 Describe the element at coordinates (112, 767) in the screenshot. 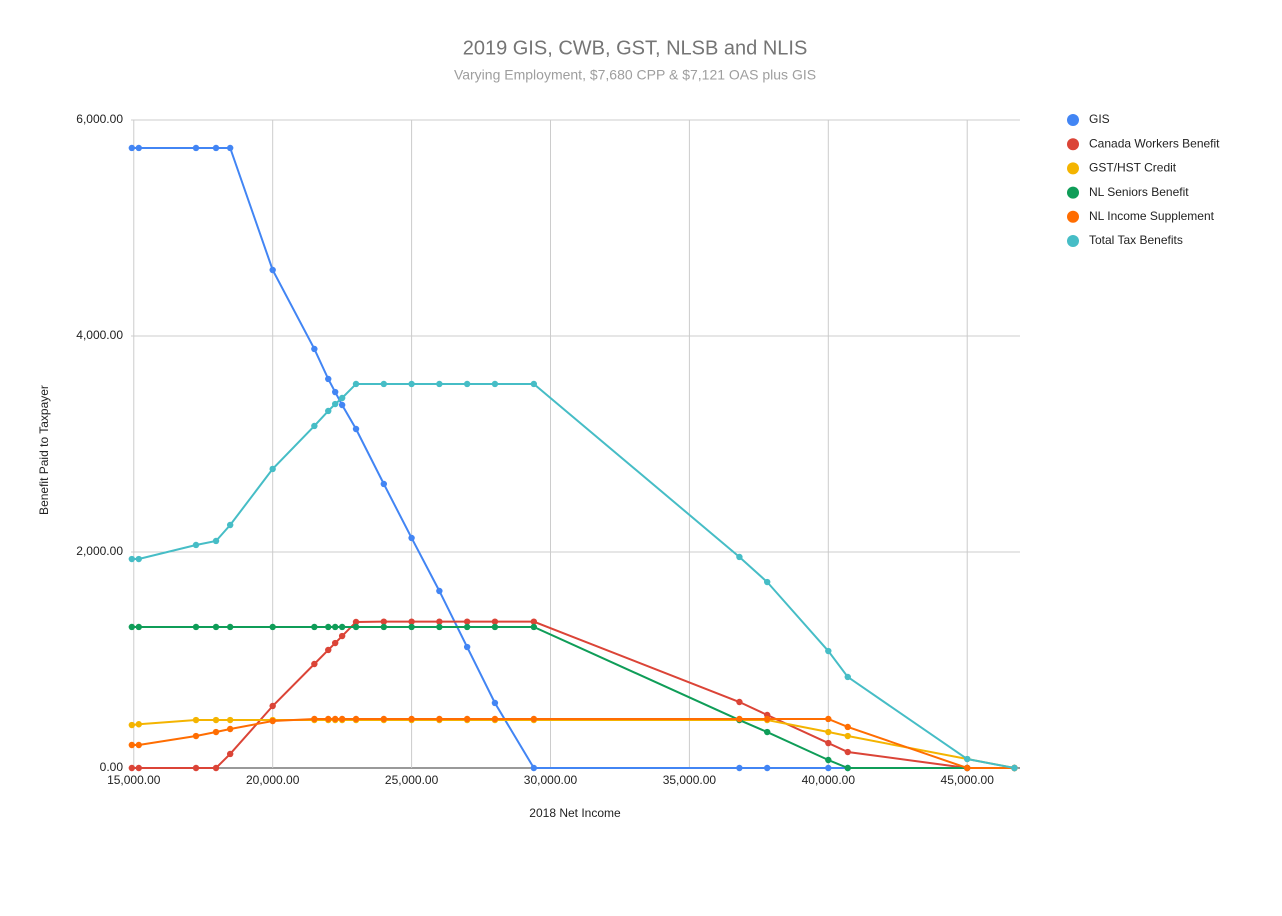

I see `y-tick-label: 0.00` at that location.